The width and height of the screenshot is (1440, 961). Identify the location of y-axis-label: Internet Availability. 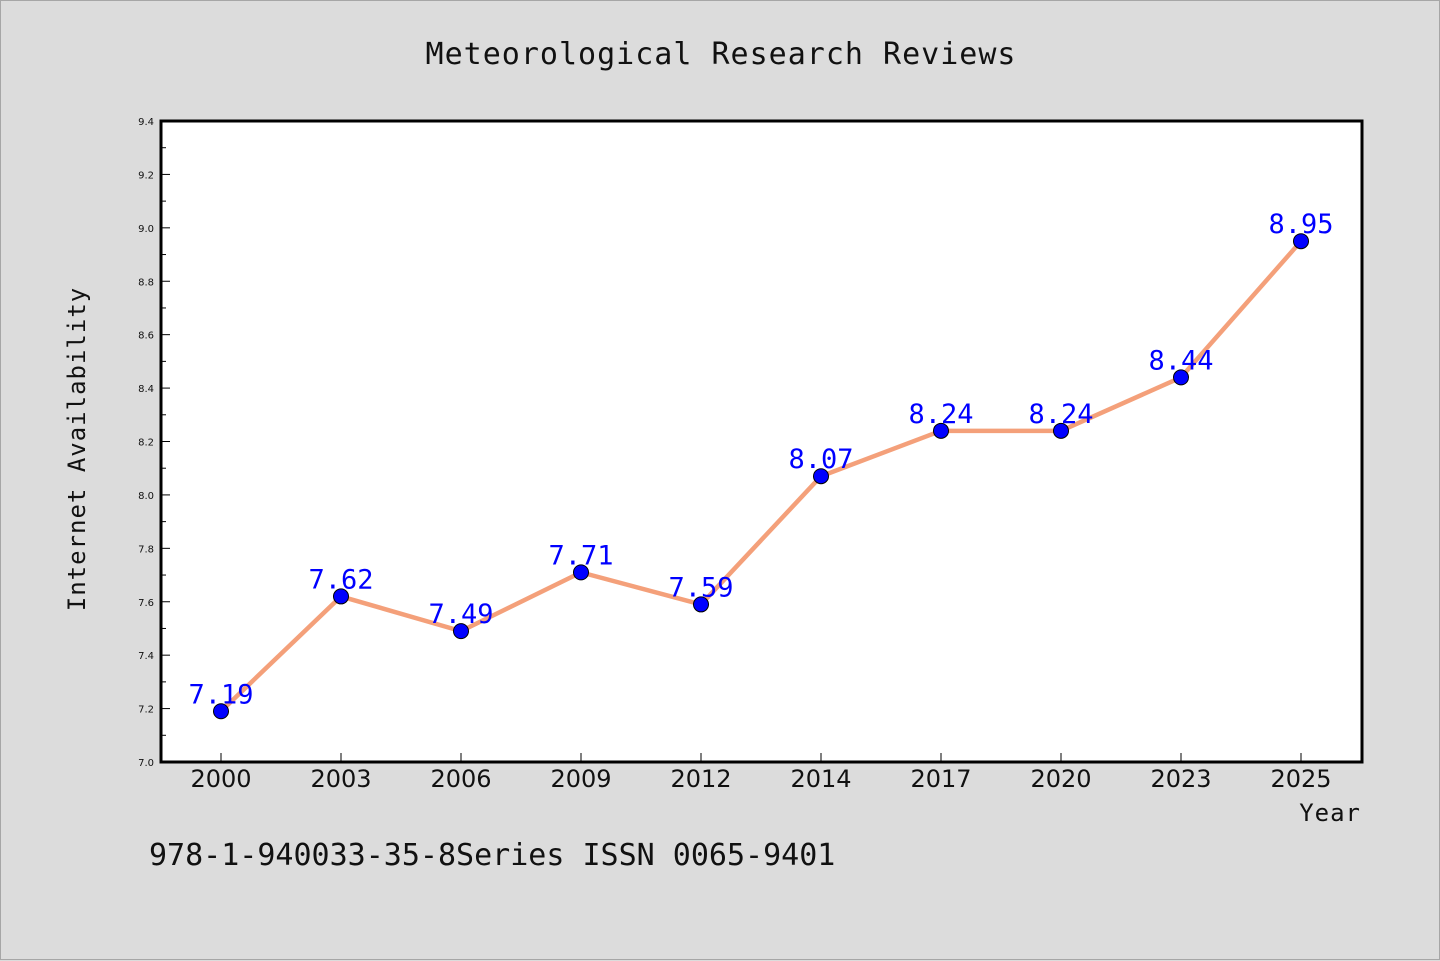
(77, 449).